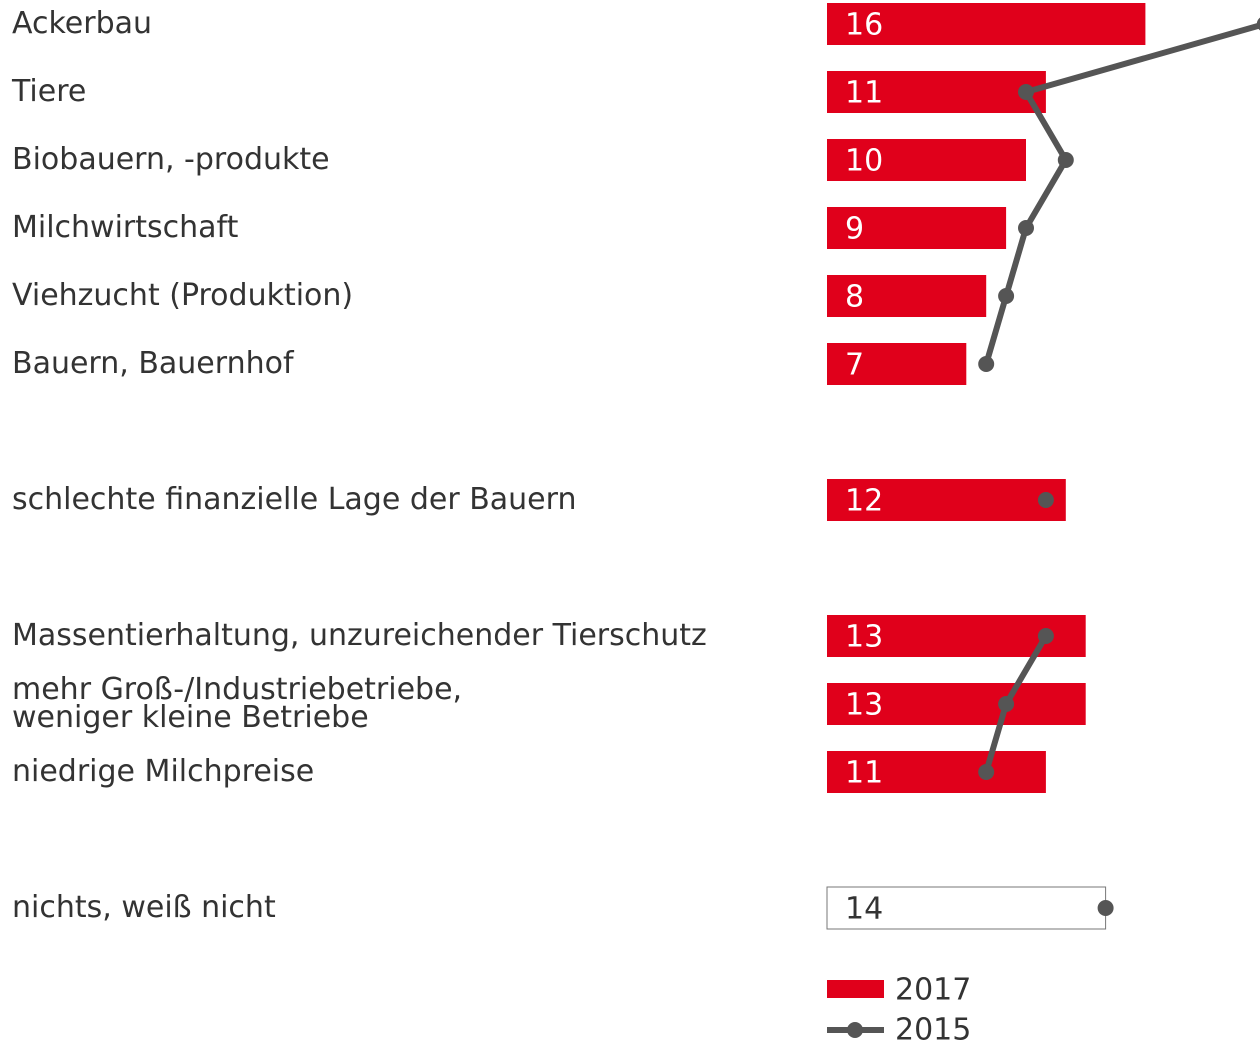  Describe the element at coordinates (125, 227) in the screenshot. I see `category-label: Milchwirtschaft` at that location.